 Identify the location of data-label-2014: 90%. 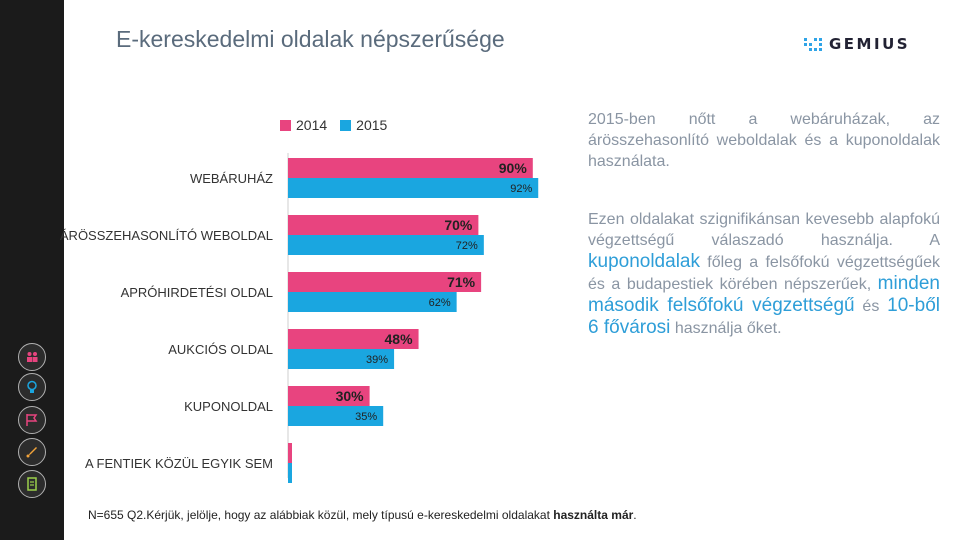
(513, 168).